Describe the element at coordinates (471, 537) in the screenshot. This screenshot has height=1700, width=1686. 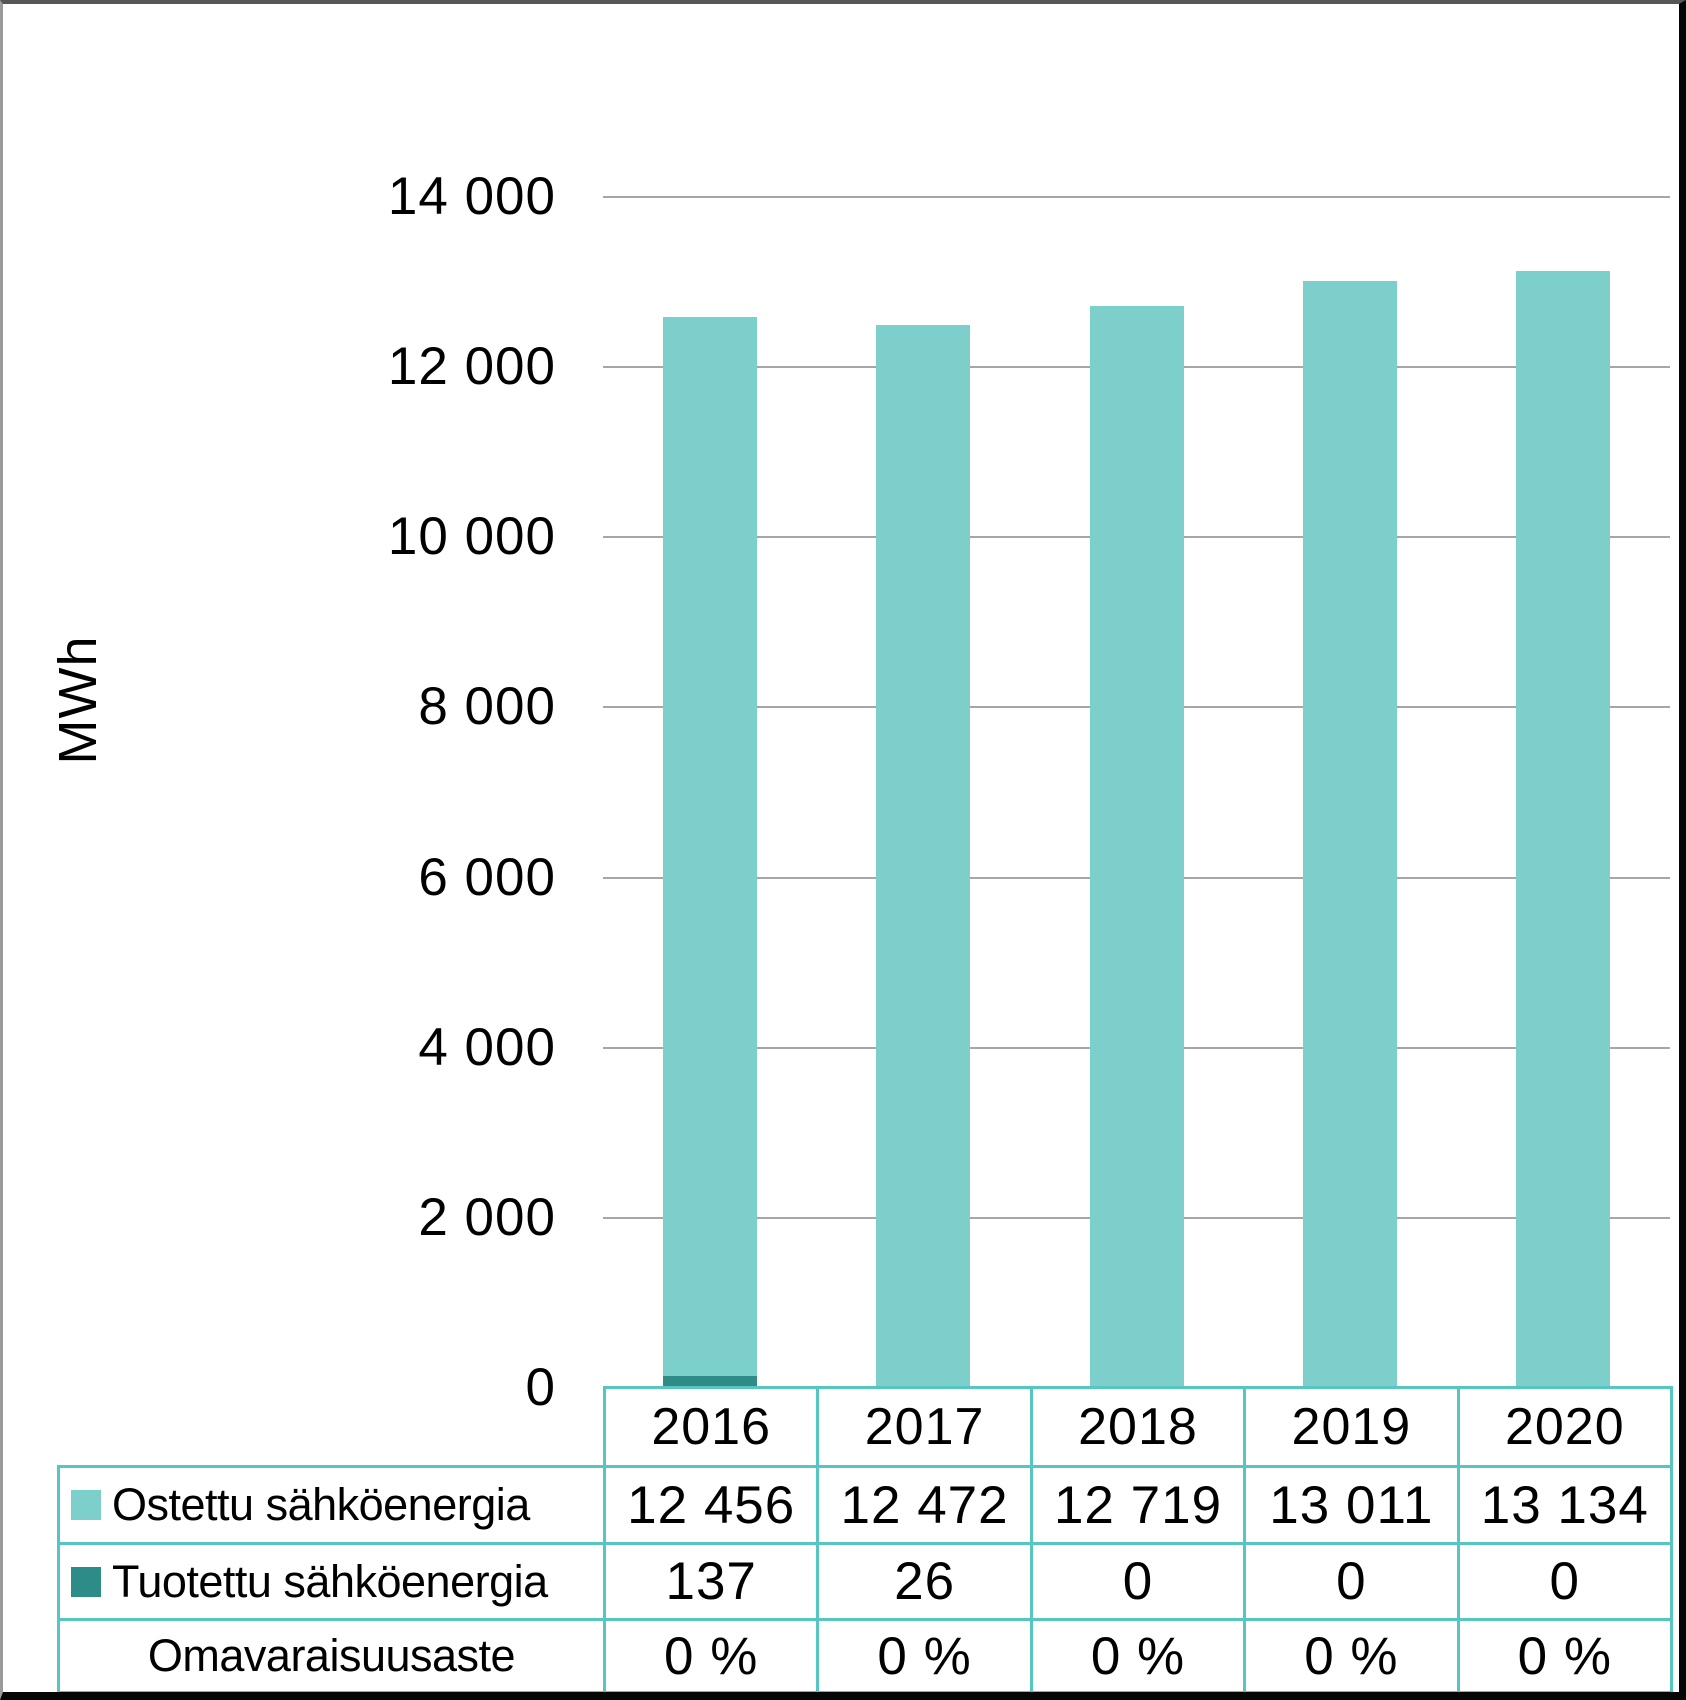
I see `y-tick-label-10000: 10 000` at that location.